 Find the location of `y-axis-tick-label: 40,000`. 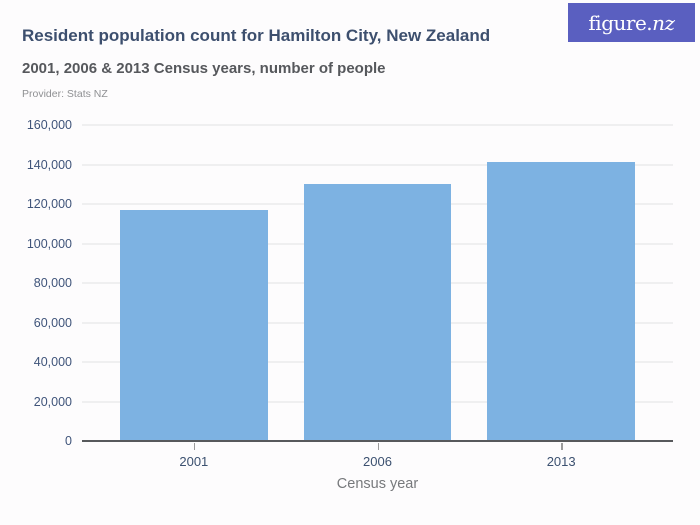

y-axis-tick-label: 40,000 is located at coordinates (52, 362).